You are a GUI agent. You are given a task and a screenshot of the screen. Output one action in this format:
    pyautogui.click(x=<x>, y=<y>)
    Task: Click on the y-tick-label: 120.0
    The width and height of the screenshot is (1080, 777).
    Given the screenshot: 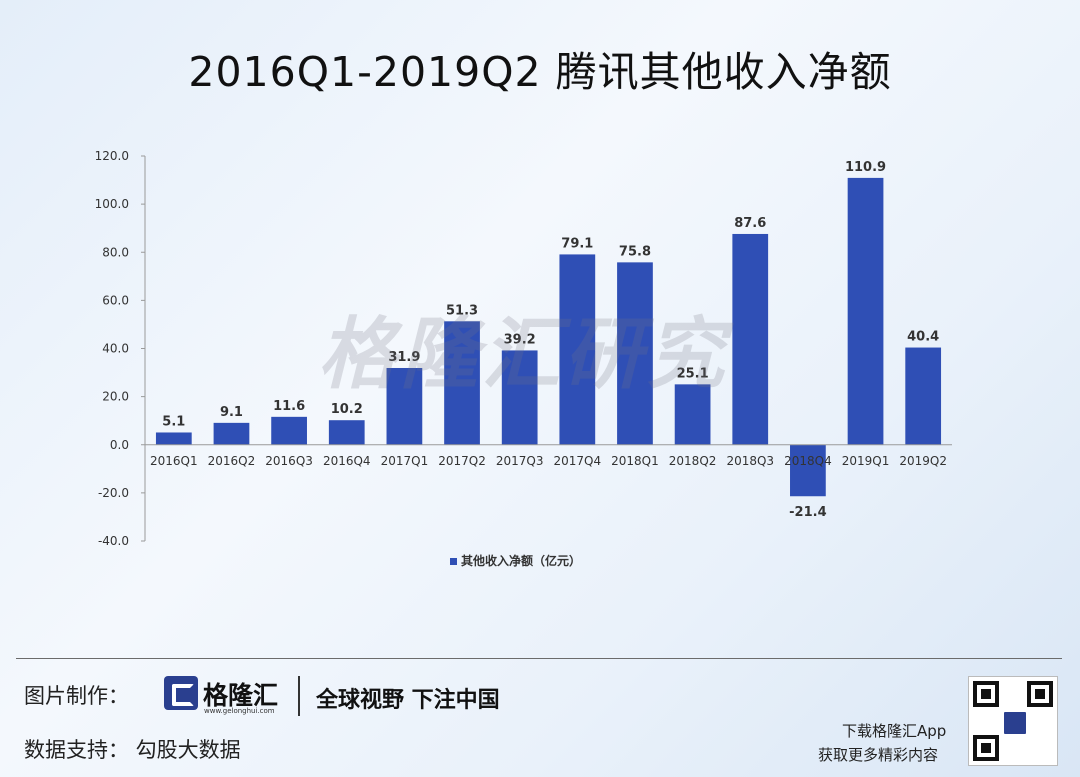 What is the action you would take?
    pyautogui.click(x=112, y=156)
    